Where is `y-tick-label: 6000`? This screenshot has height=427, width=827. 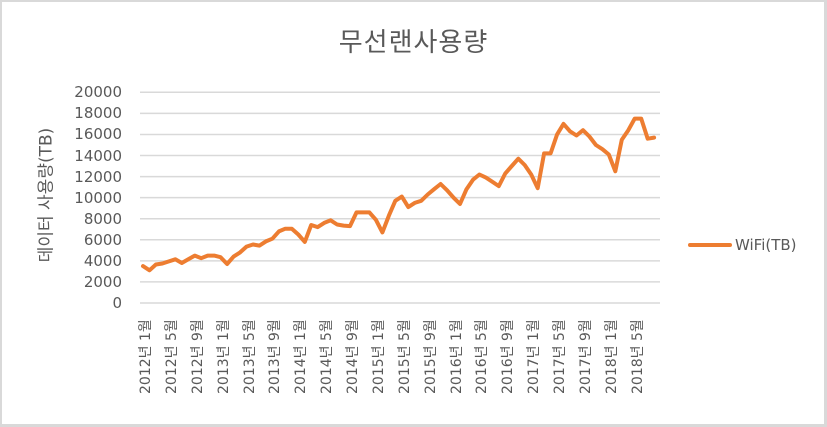 y-tick-label: 6000 is located at coordinates (102, 239).